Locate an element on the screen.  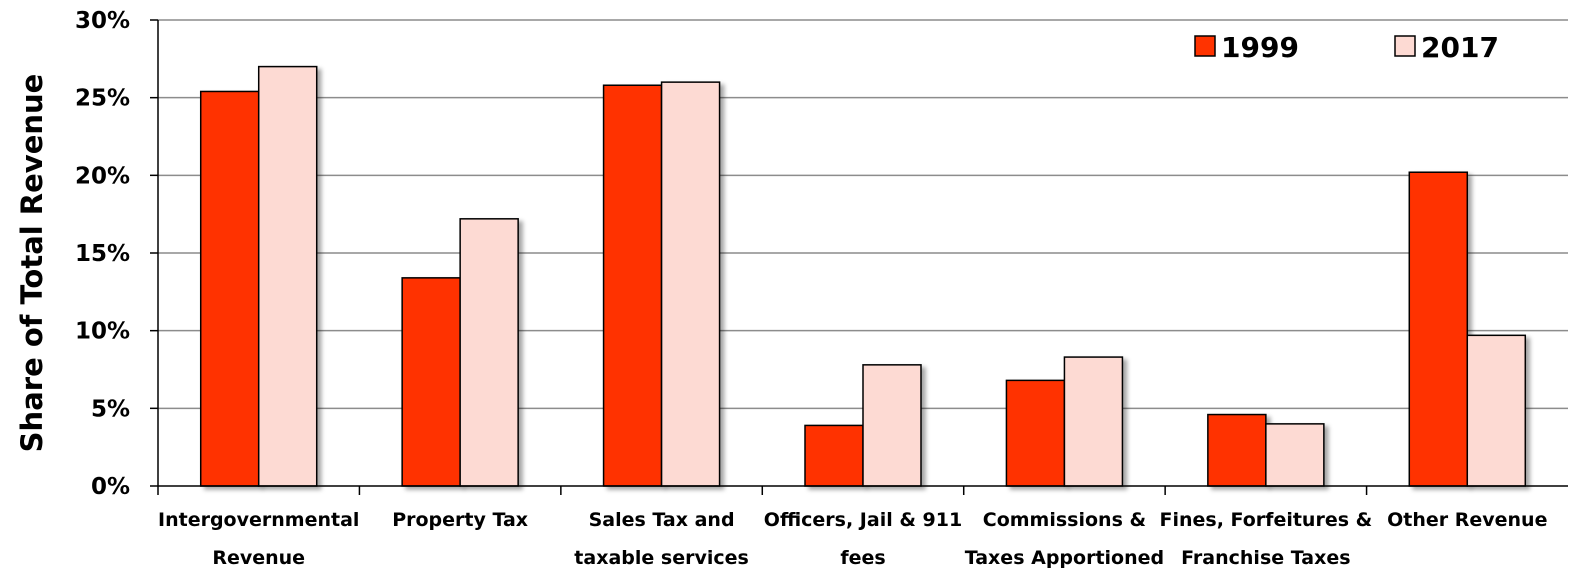
category-label: Other Revenue is located at coordinates (1467, 520).